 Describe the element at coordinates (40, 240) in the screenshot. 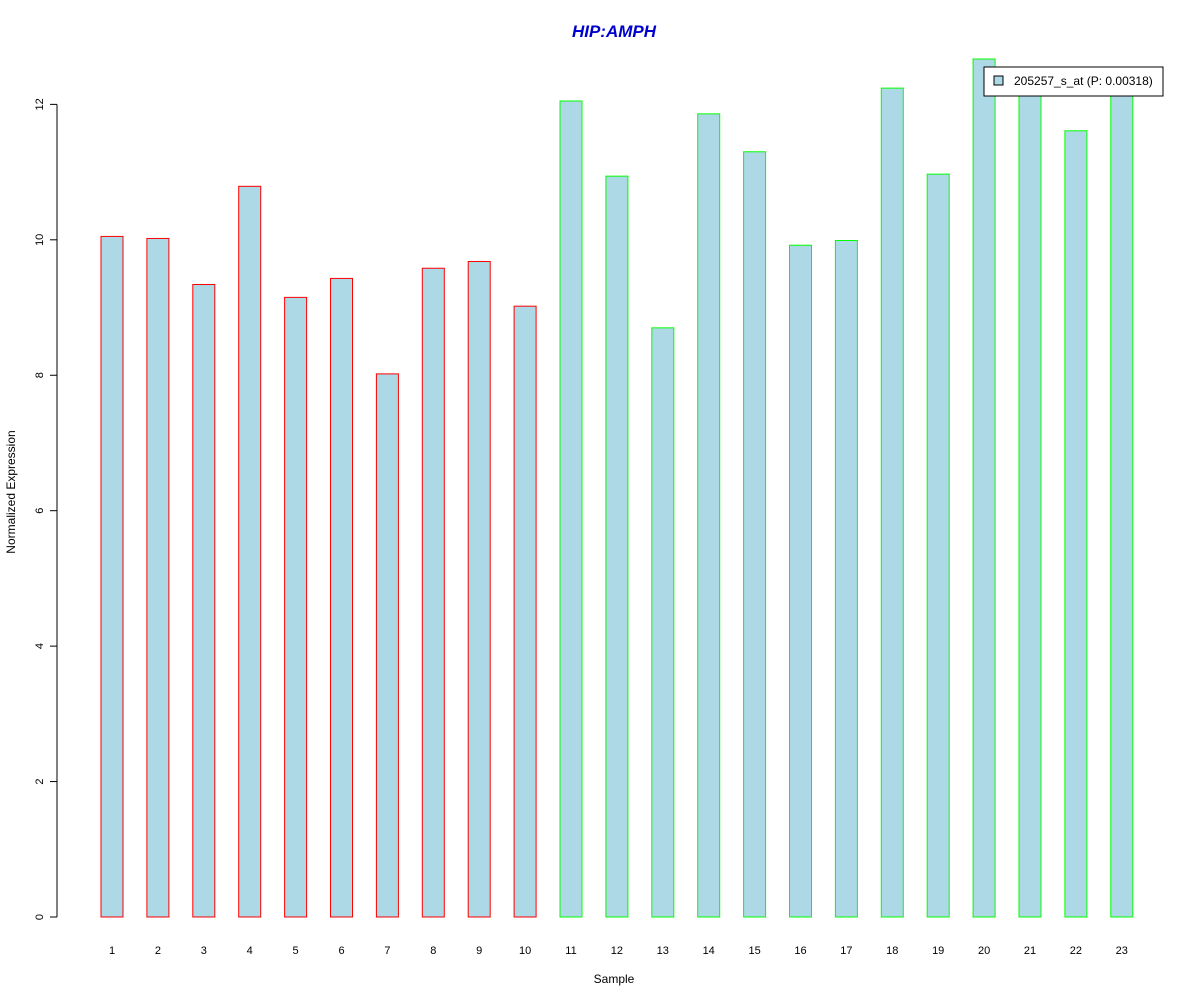

I see `y-tick-label: 10` at that location.